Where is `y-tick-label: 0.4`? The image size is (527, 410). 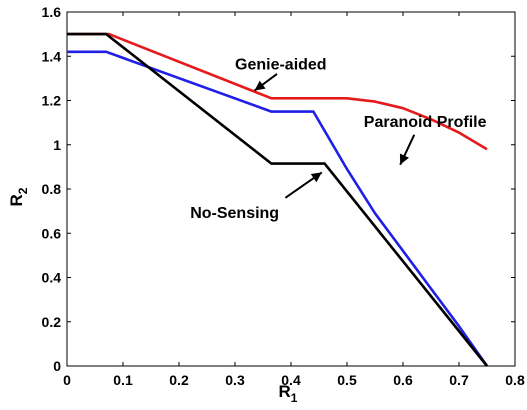 y-tick-label: 0.4 is located at coordinates (52, 278).